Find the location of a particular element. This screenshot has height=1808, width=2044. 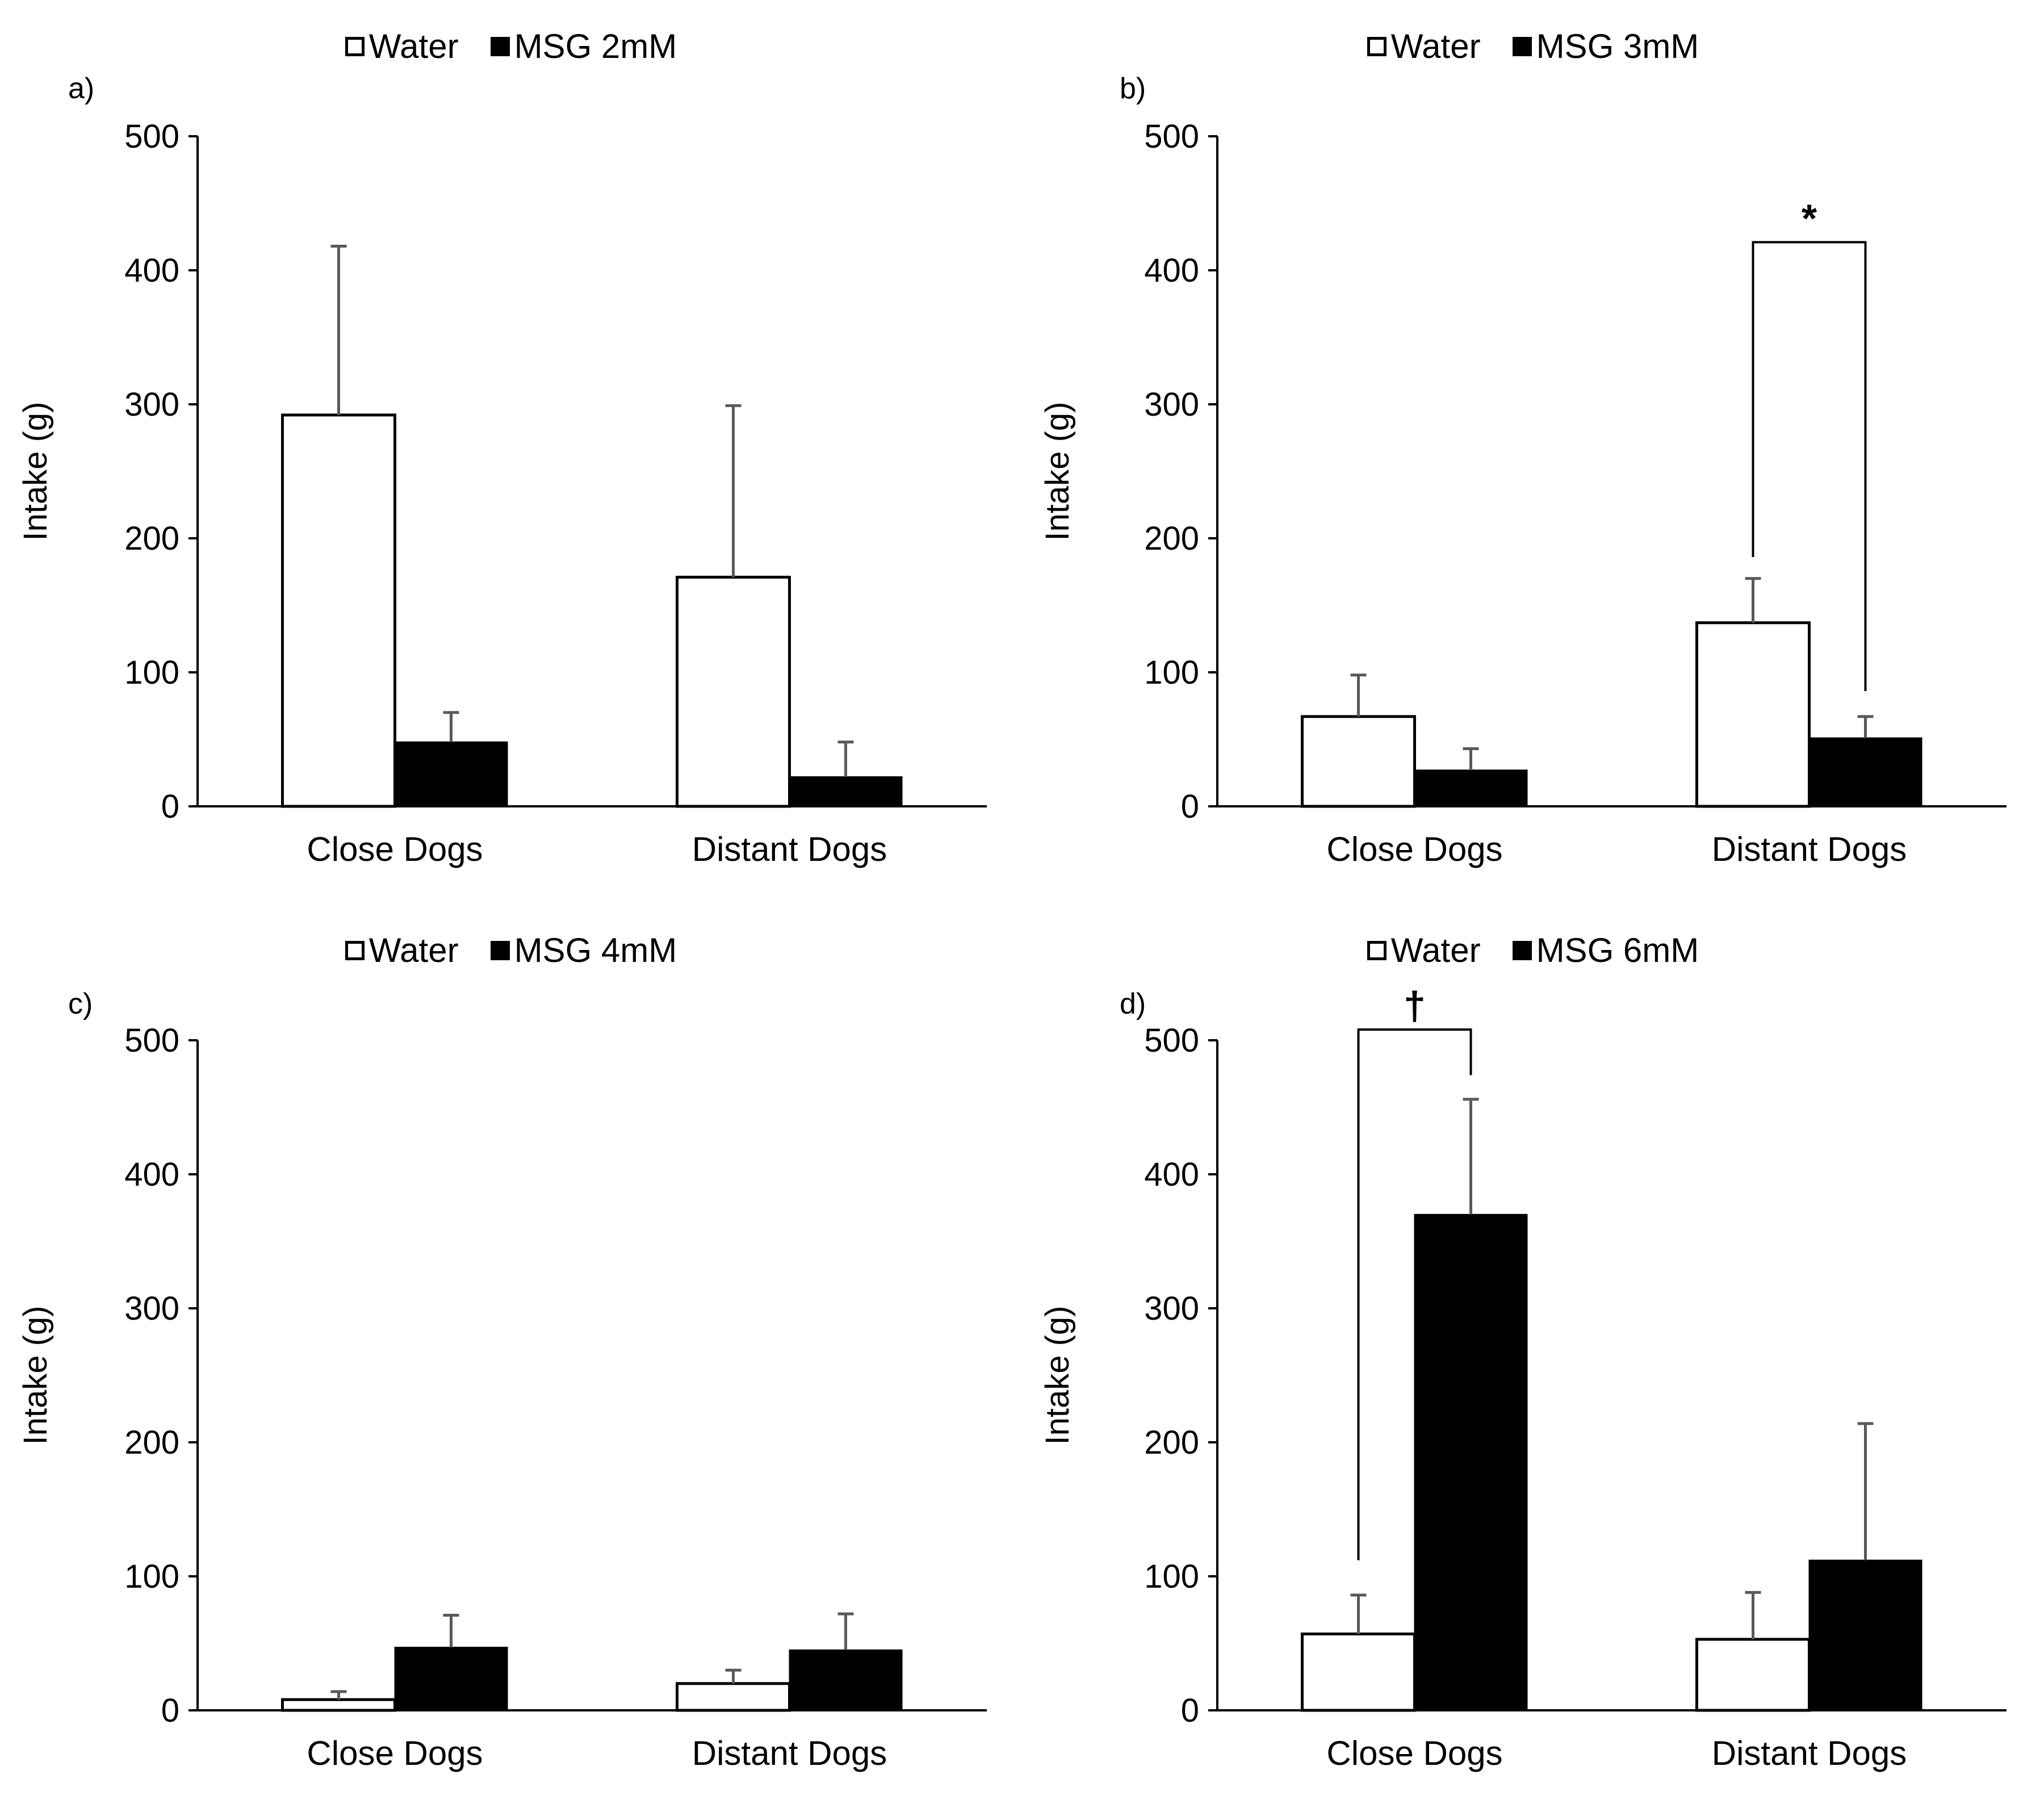

legend-item-msg: MSG 3mM is located at coordinates (1605, 46).